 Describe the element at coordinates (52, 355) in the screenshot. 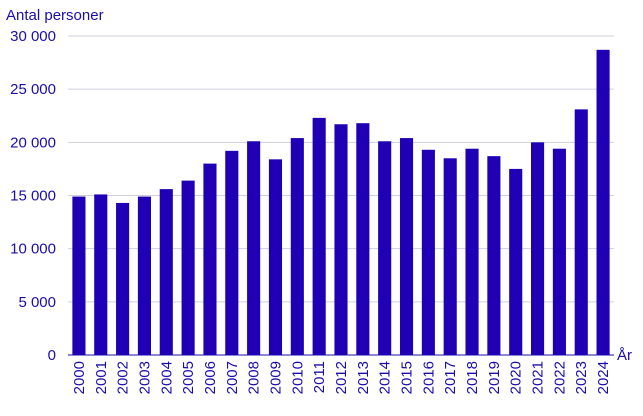

I see `y-tick-label: 0` at that location.